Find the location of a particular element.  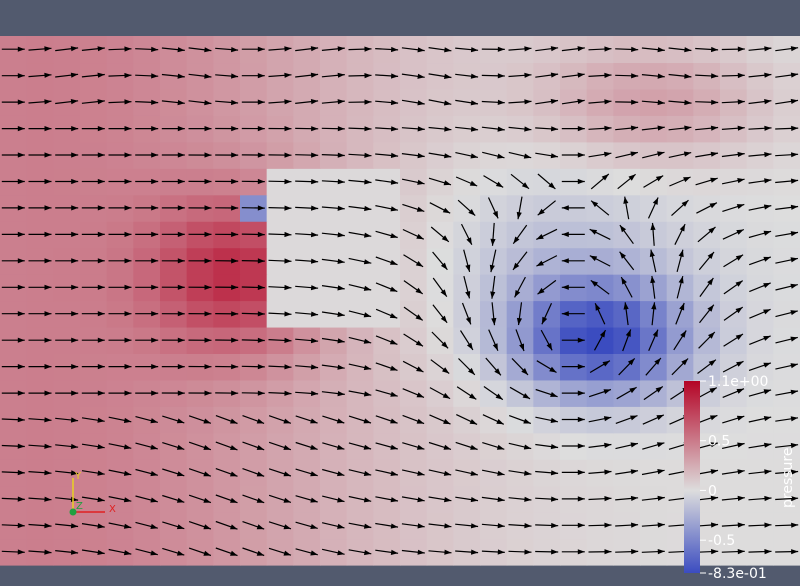

colorbar-tick-label: -8.3e-01 is located at coordinates (737, 574).